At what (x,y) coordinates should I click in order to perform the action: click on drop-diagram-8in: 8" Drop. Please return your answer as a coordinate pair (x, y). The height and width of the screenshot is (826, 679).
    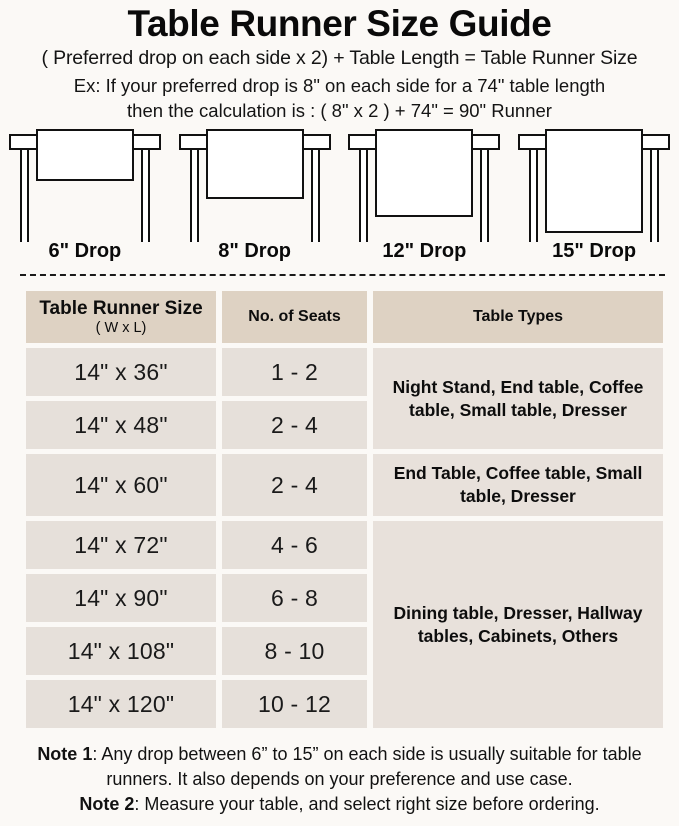
    Looking at the image, I should click on (255, 200).